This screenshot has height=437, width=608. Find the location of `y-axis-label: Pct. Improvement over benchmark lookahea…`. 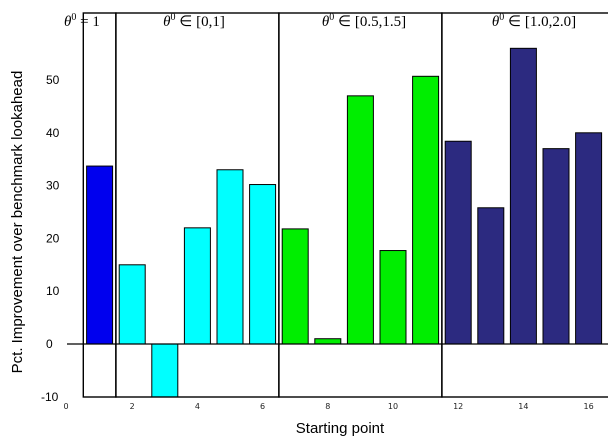

y-axis-label: Pct. Improvement over benchmark lookahea… is located at coordinates (17, 222).